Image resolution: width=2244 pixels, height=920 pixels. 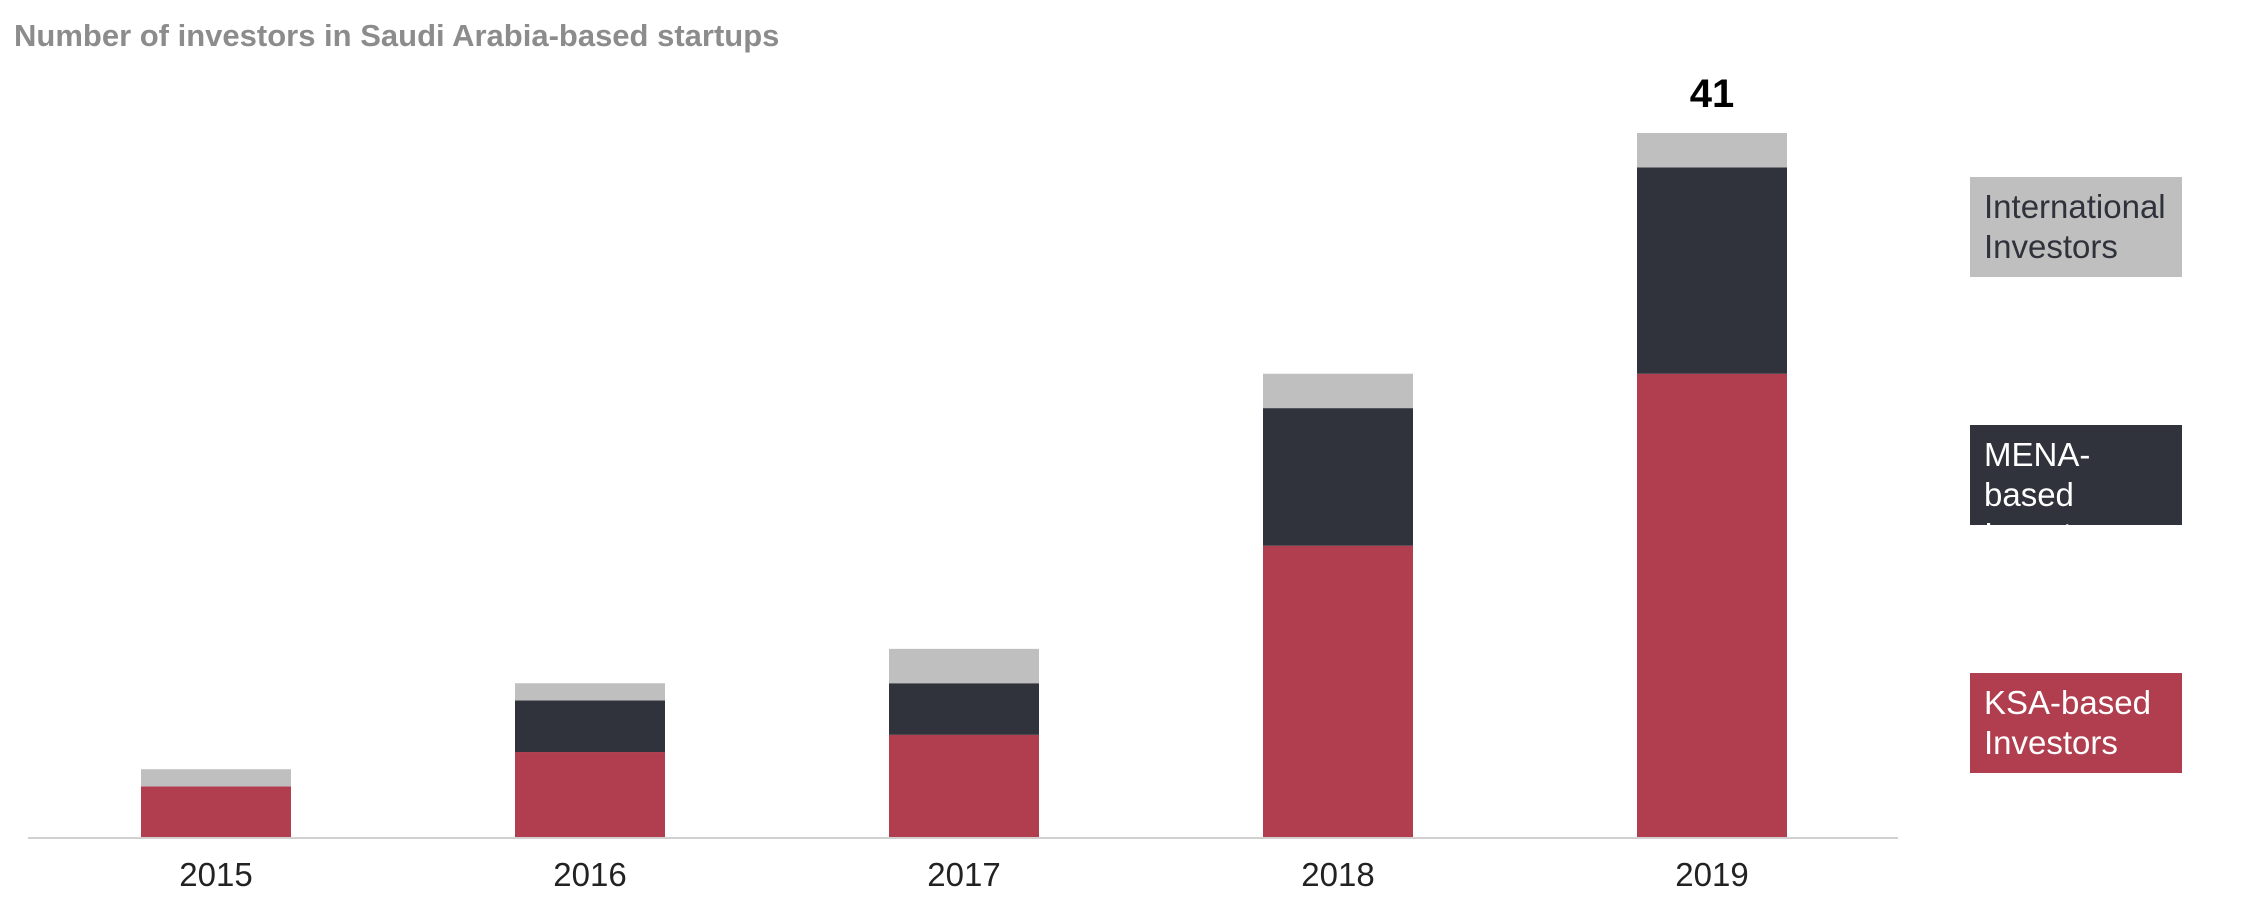 I want to click on x-tick-label-2019: 2019, so click(x=1711, y=874).